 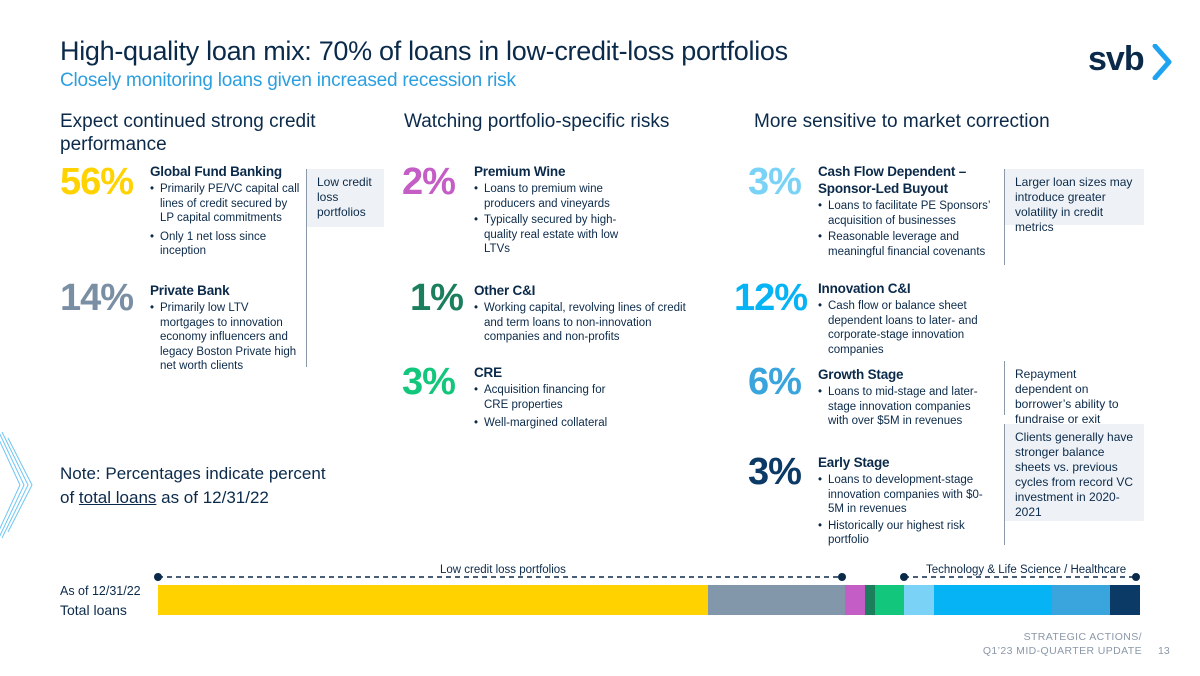 What do you see at coordinates (883, 188) in the screenshot?
I see `item-title-line2: Sponsor-Led Buyout` at bounding box center [883, 188].